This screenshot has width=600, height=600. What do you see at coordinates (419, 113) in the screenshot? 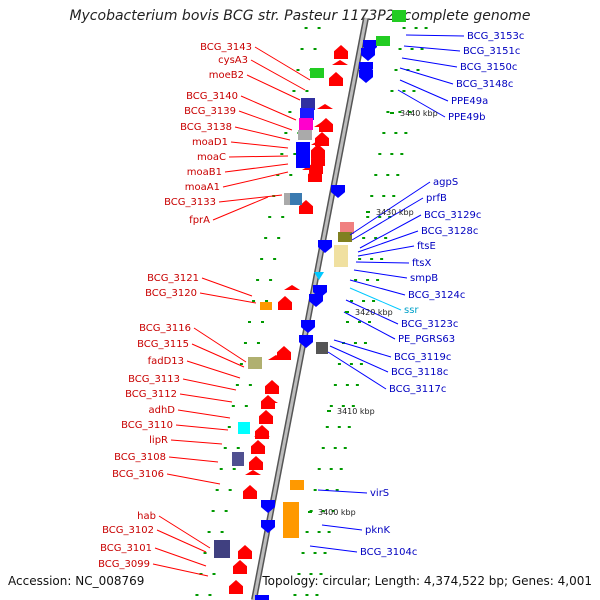
I see `scale-label: 3440 kbp` at bounding box center [419, 113].